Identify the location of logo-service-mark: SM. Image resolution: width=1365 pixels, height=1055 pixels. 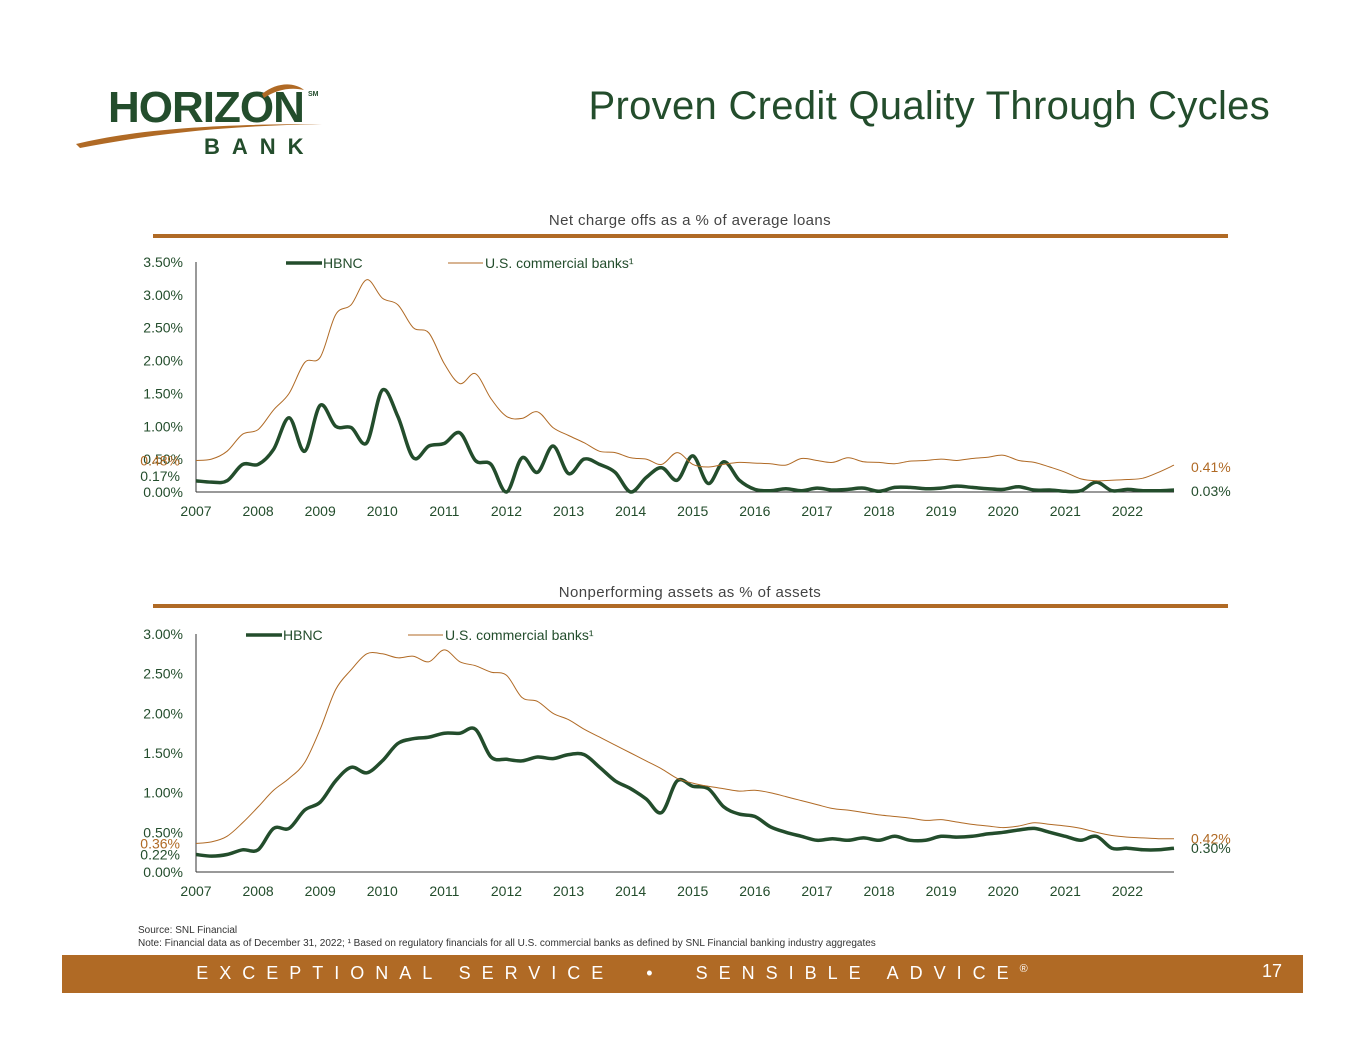
(313, 94).